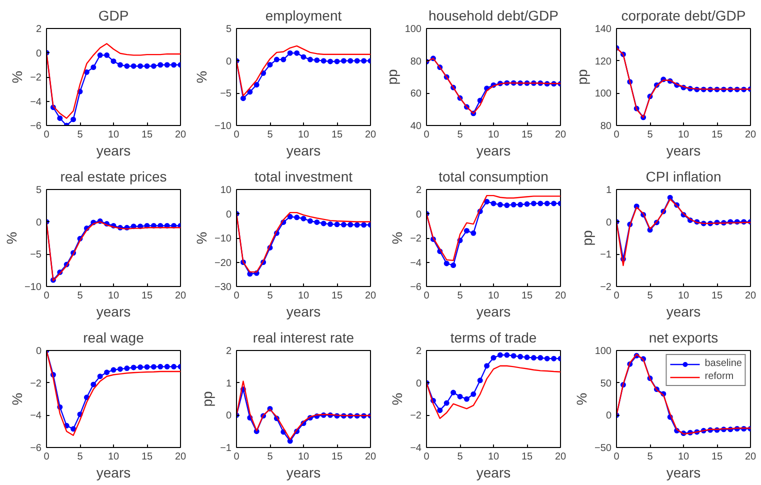 The height and width of the screenshot is (485, 761). What do you see at coordinates (416, 126) in the screenshot?
I see `y-tick-label: 40` at bounding box center [416, 126].